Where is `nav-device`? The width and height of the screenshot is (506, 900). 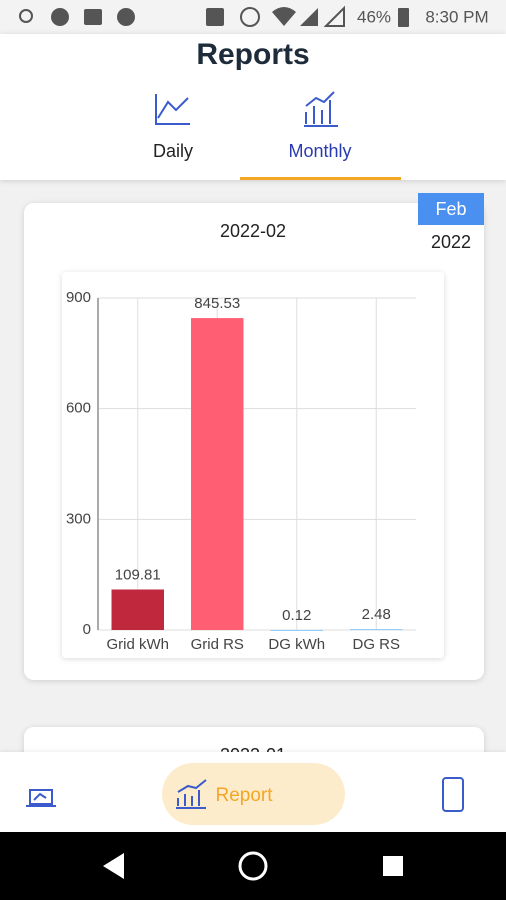
nav-device is located at coordinates (453, 794).